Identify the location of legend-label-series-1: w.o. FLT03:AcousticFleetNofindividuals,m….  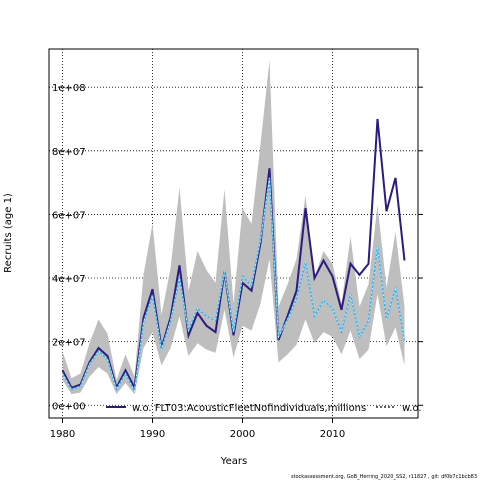
(249, 408).